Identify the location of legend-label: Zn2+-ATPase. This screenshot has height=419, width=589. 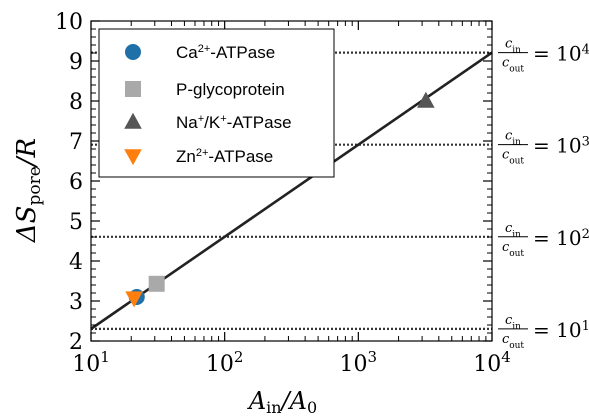
(224, 156).